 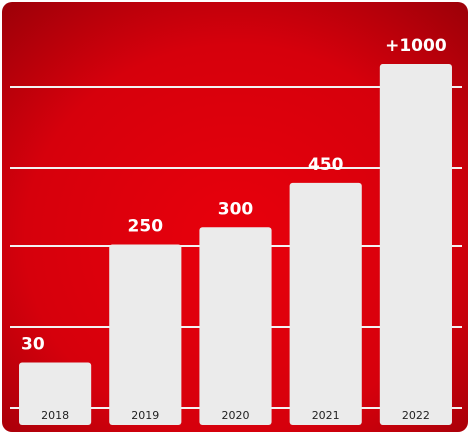 What do you see at coordinates (55, 415) in the screenshot?
I see `x-tick-label: 2018` at bounding box center [55, 415].